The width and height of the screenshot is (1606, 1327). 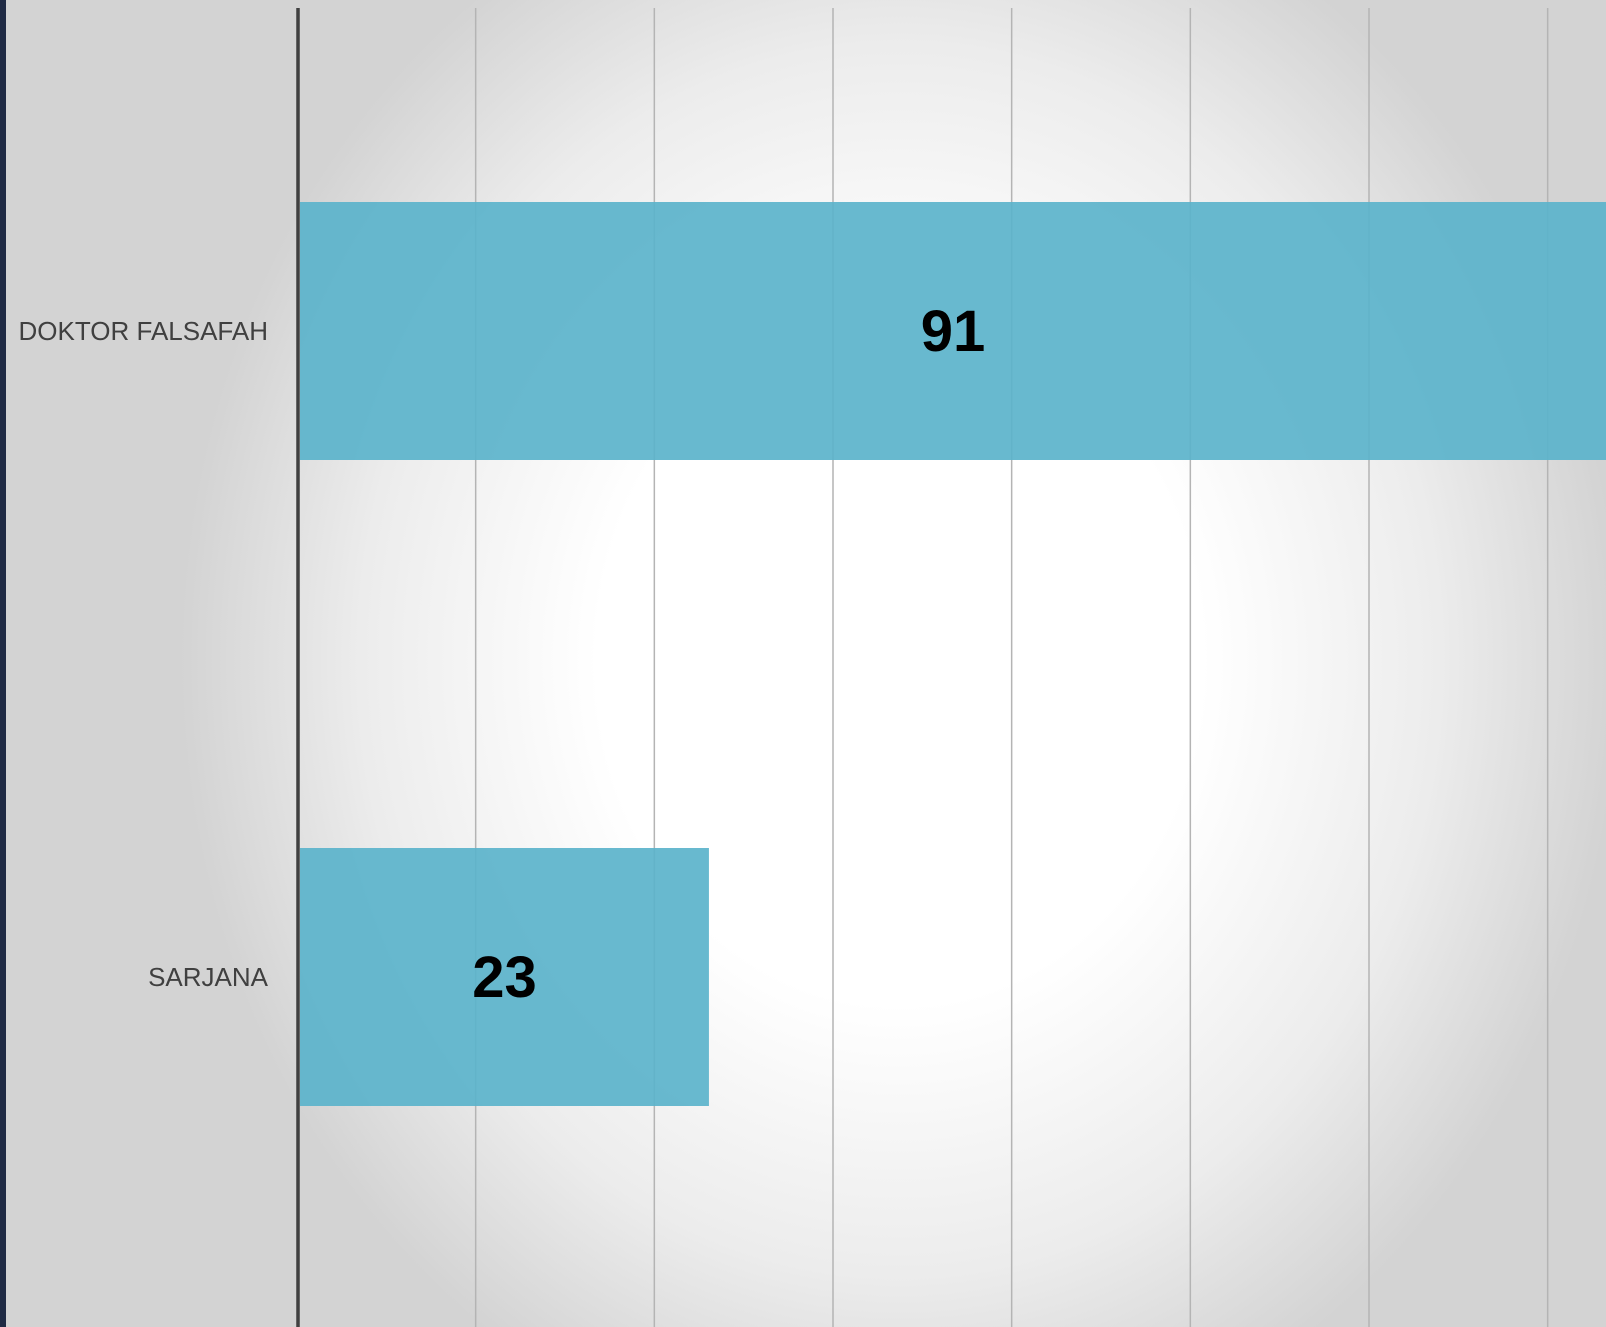 I want to click on data-label: 23, so click(x=504, y=977).